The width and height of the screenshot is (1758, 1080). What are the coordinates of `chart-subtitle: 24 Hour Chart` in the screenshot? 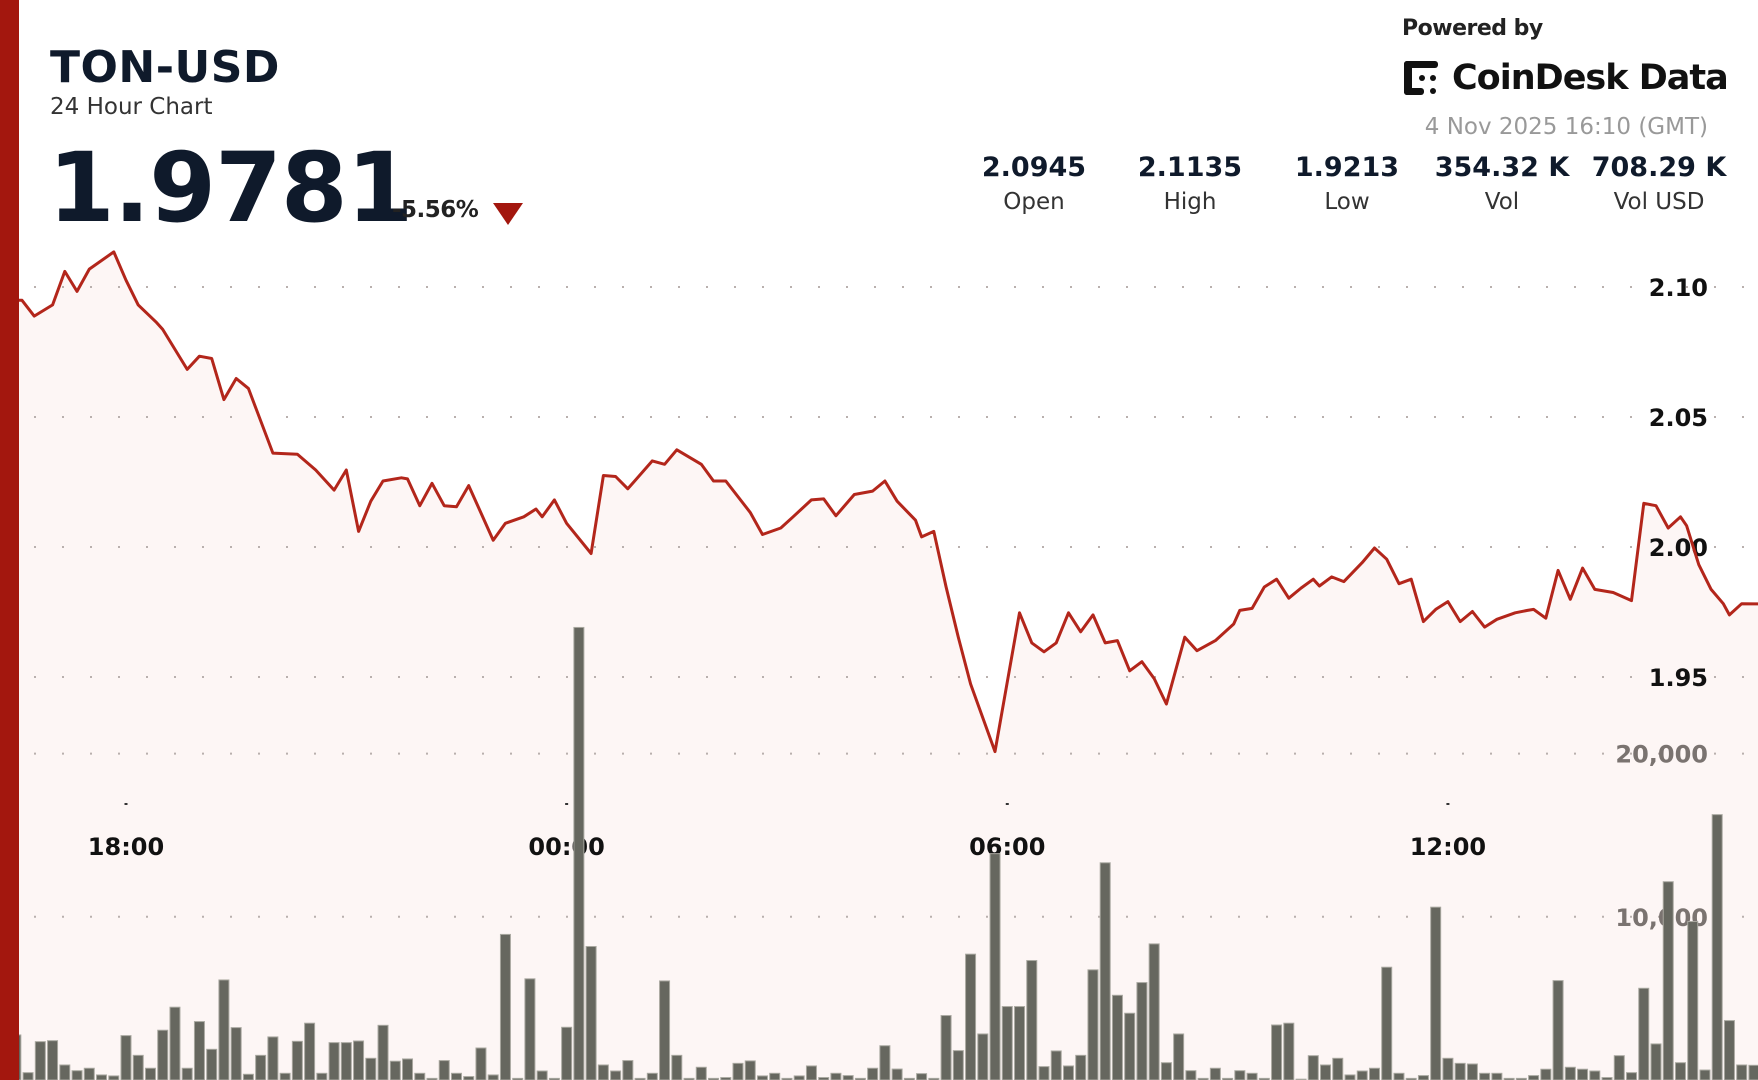 It's located at (131, 107).